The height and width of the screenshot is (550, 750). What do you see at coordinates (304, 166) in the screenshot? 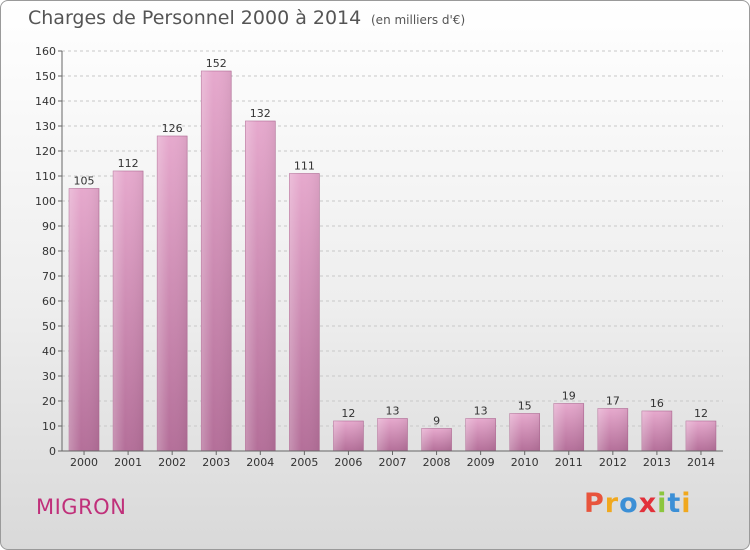
I see `data-label: 111` at bounding box center [304, 166].